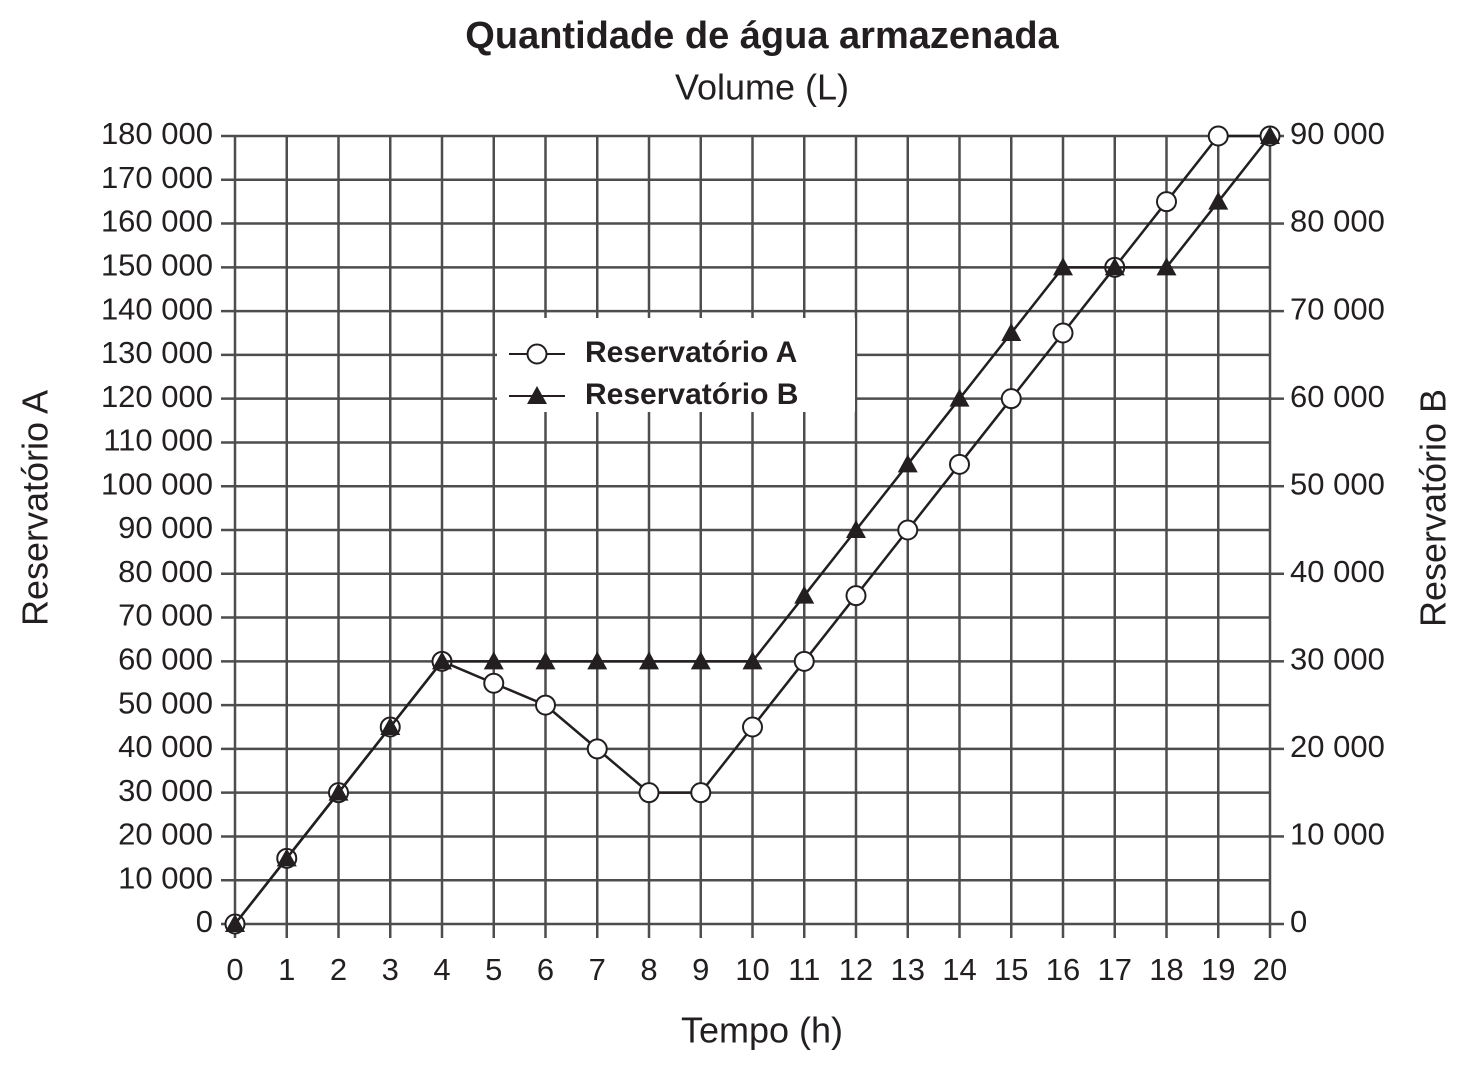 Image resolution: width=1472 pixels, height=1070 pixels. What do you see at coordinates (1298, 921) in the screenshot?
I see `y2-tick-label: 0` at bounding box center [1298, 921].